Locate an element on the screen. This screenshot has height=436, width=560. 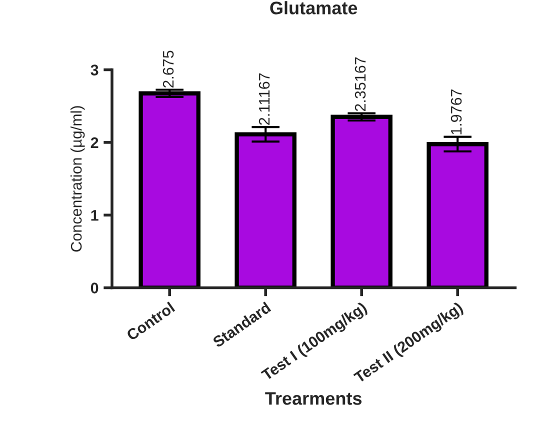
chart-title: Glutamate is located at coordinates (314, 7).